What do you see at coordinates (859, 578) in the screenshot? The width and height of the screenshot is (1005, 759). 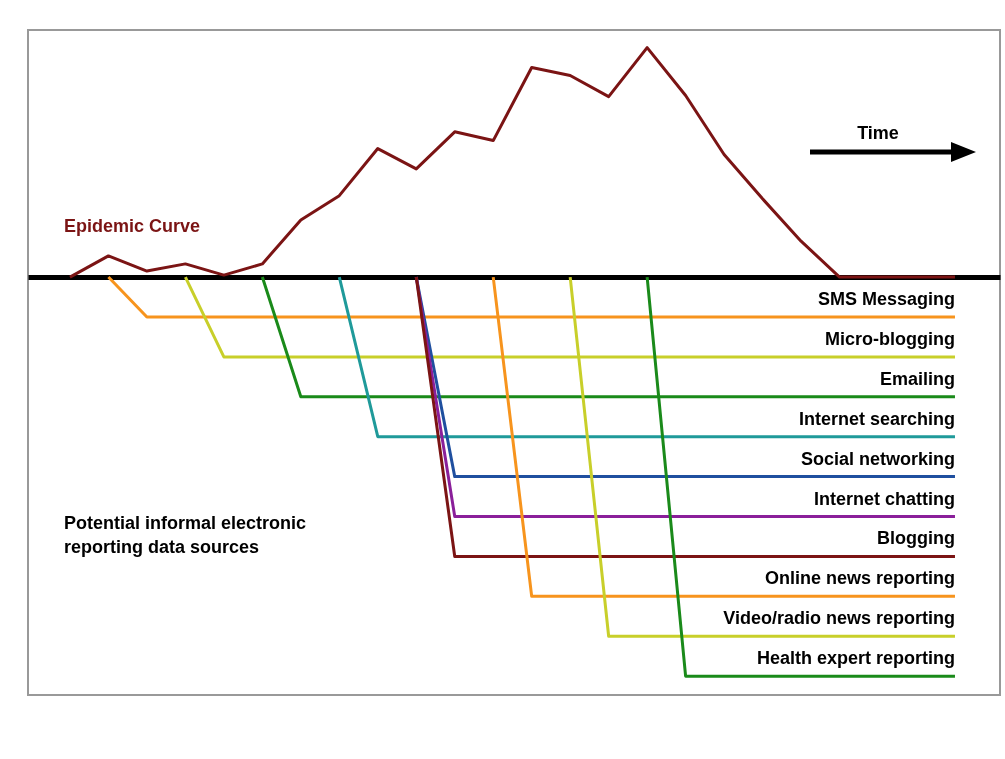 I see `series-label: Online news reporting` at bounding box center [859, 578].